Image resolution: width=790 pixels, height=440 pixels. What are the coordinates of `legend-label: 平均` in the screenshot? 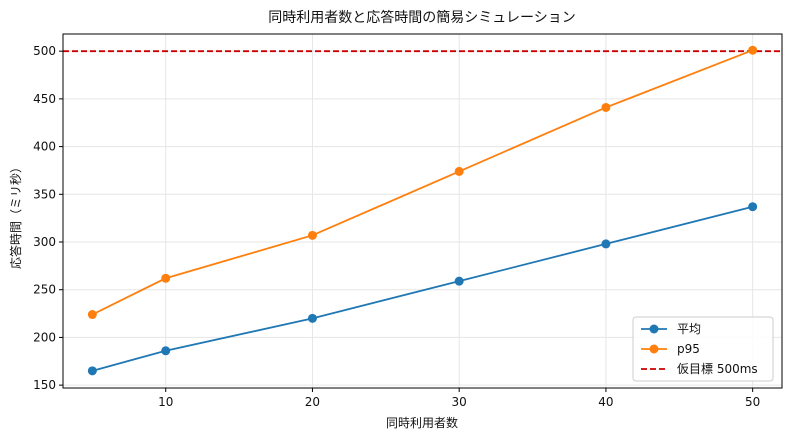 It's located at (689, 329).